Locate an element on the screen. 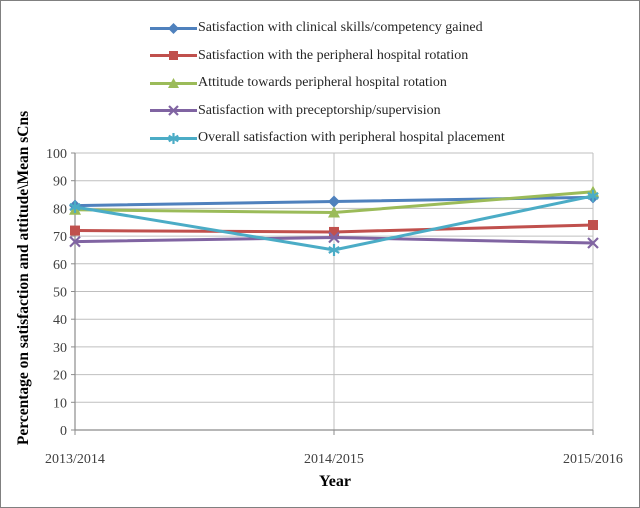 This screenshot has width=640, height=508. x-legend-icon is located at coordinates (173, 111).